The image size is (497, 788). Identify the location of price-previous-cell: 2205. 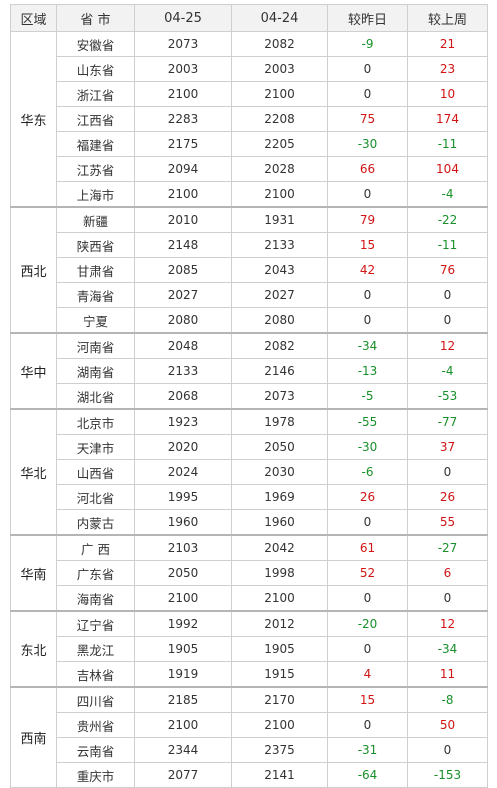
(279, 144).